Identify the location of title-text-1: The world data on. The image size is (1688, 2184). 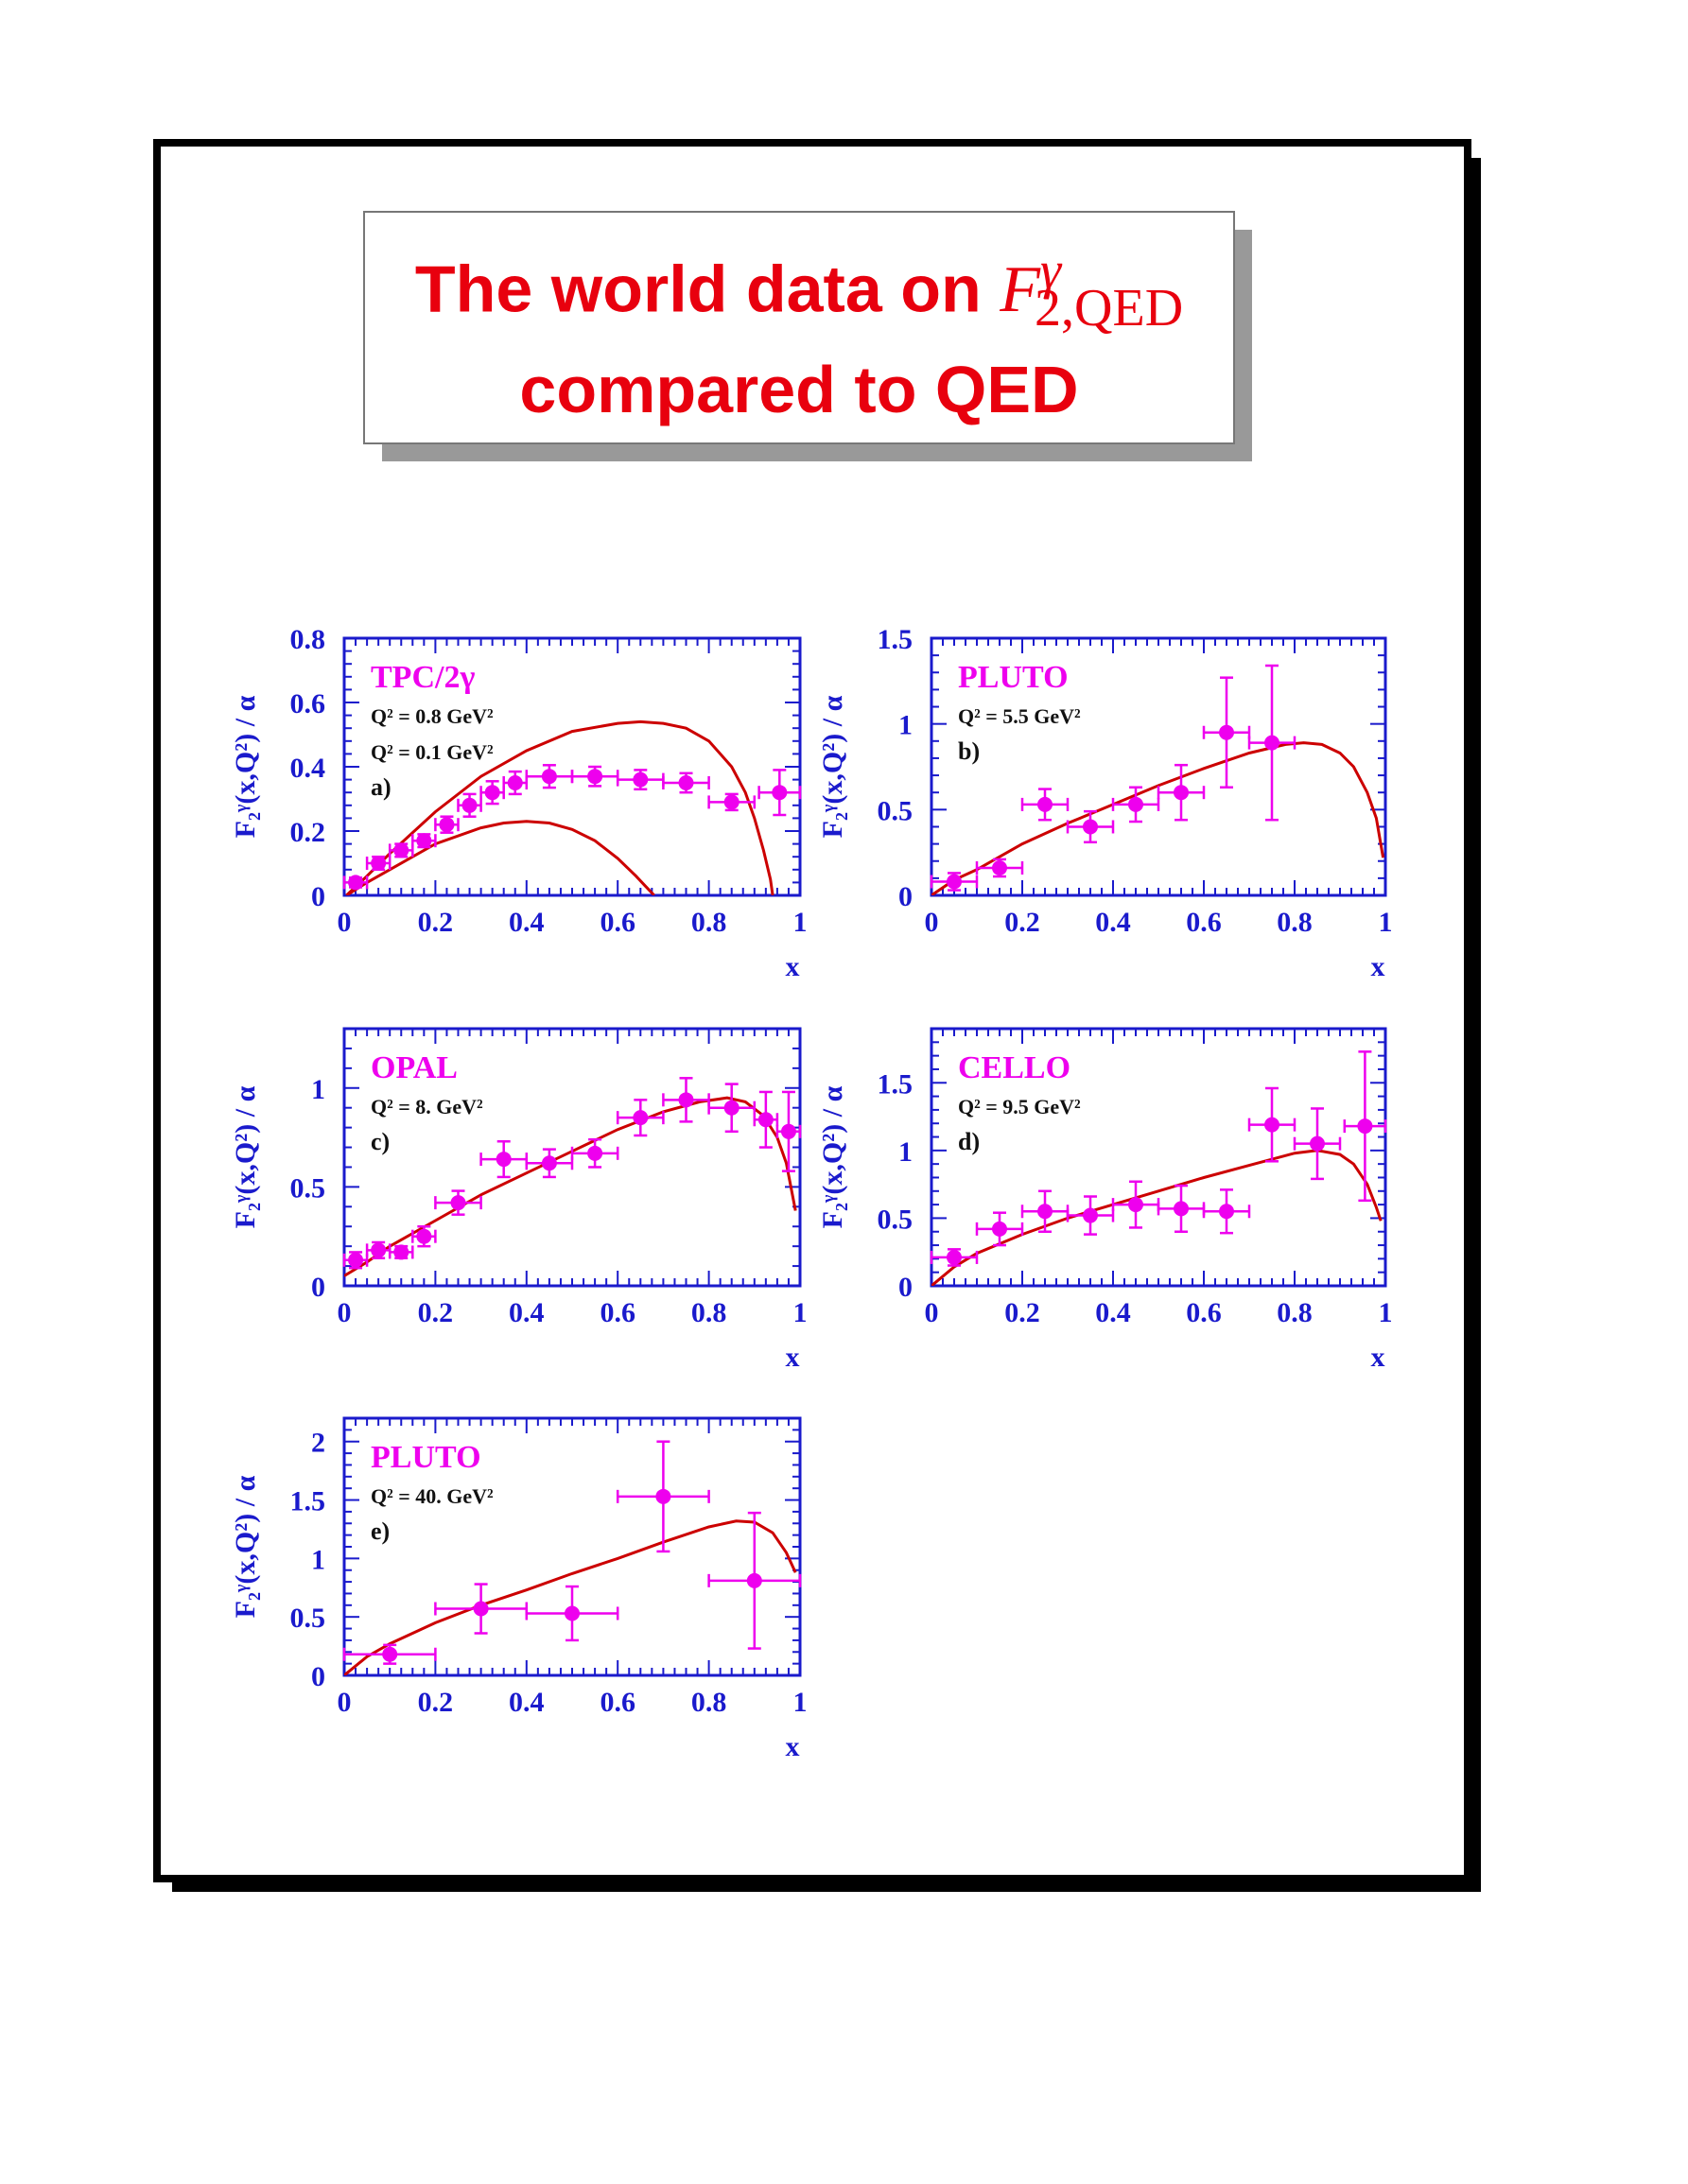
(698, 288).